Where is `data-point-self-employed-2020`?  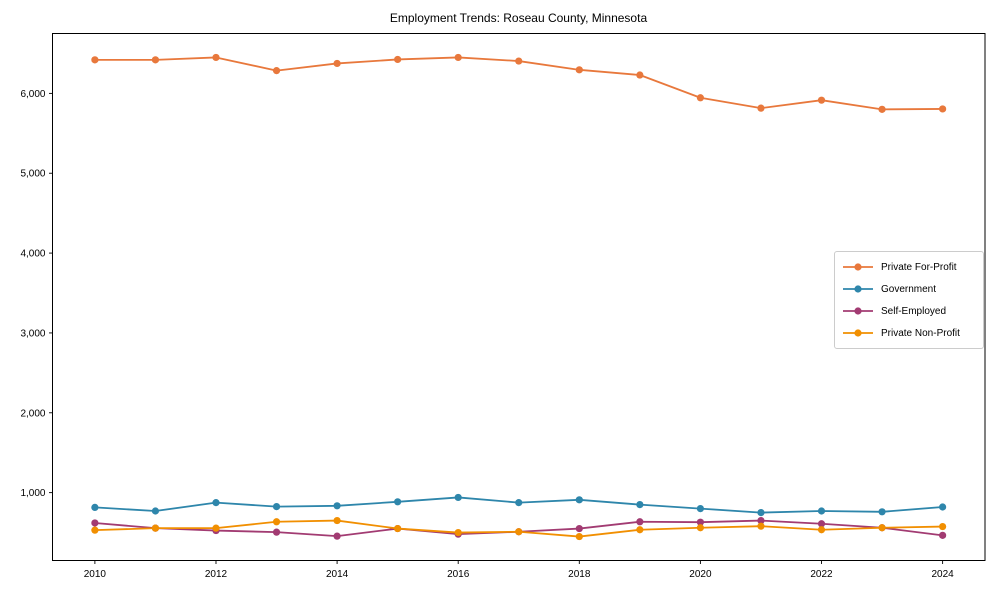 data-point-self-employed-2020 is located at coordinates (700, 522).